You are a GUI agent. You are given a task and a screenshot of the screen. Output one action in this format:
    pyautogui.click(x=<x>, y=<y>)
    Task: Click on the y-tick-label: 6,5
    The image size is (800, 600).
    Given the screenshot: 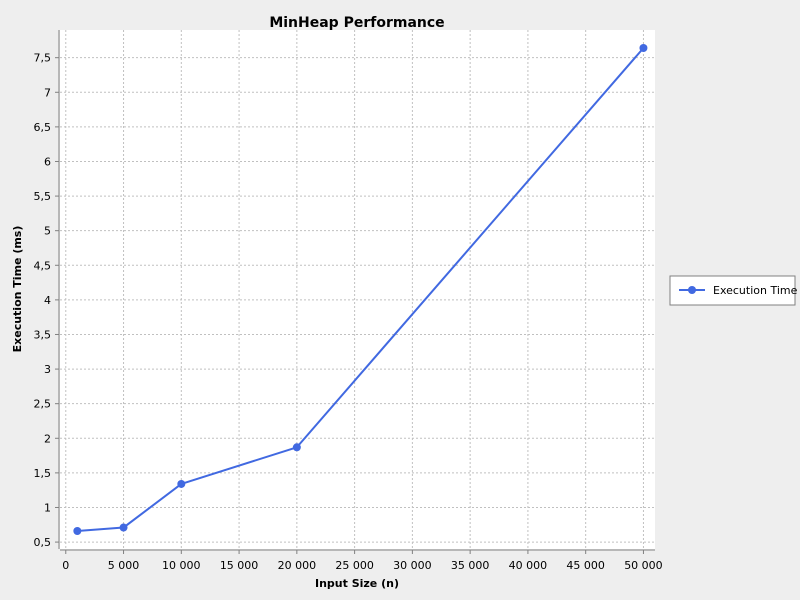 What is the action you would take?
    pyautogui.click(x=43, y=127)
    